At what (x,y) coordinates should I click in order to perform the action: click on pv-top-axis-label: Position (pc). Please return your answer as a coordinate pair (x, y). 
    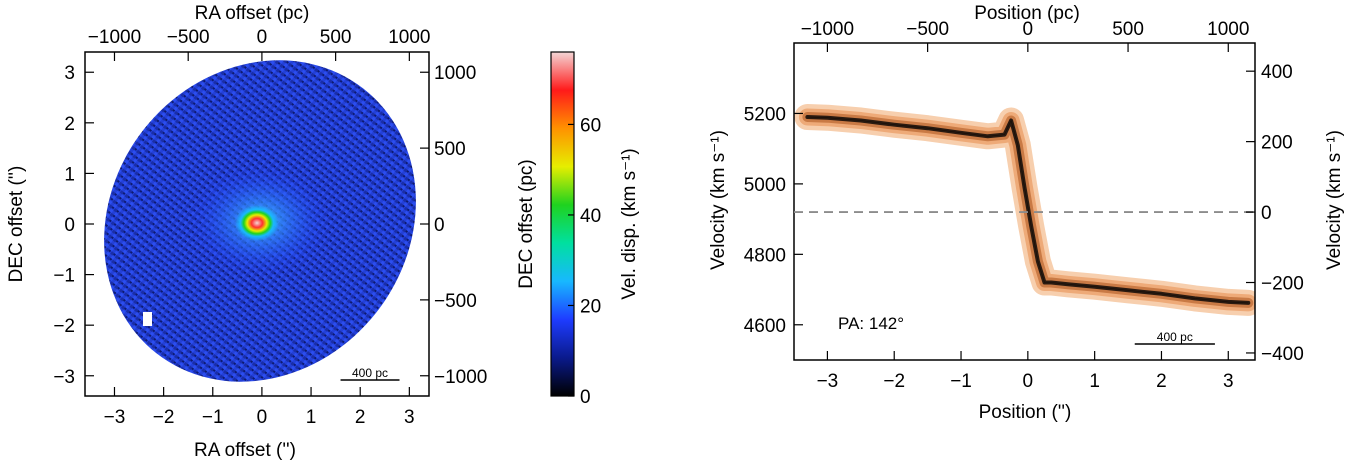
    Looking at the image, I should click on (1027, 13).